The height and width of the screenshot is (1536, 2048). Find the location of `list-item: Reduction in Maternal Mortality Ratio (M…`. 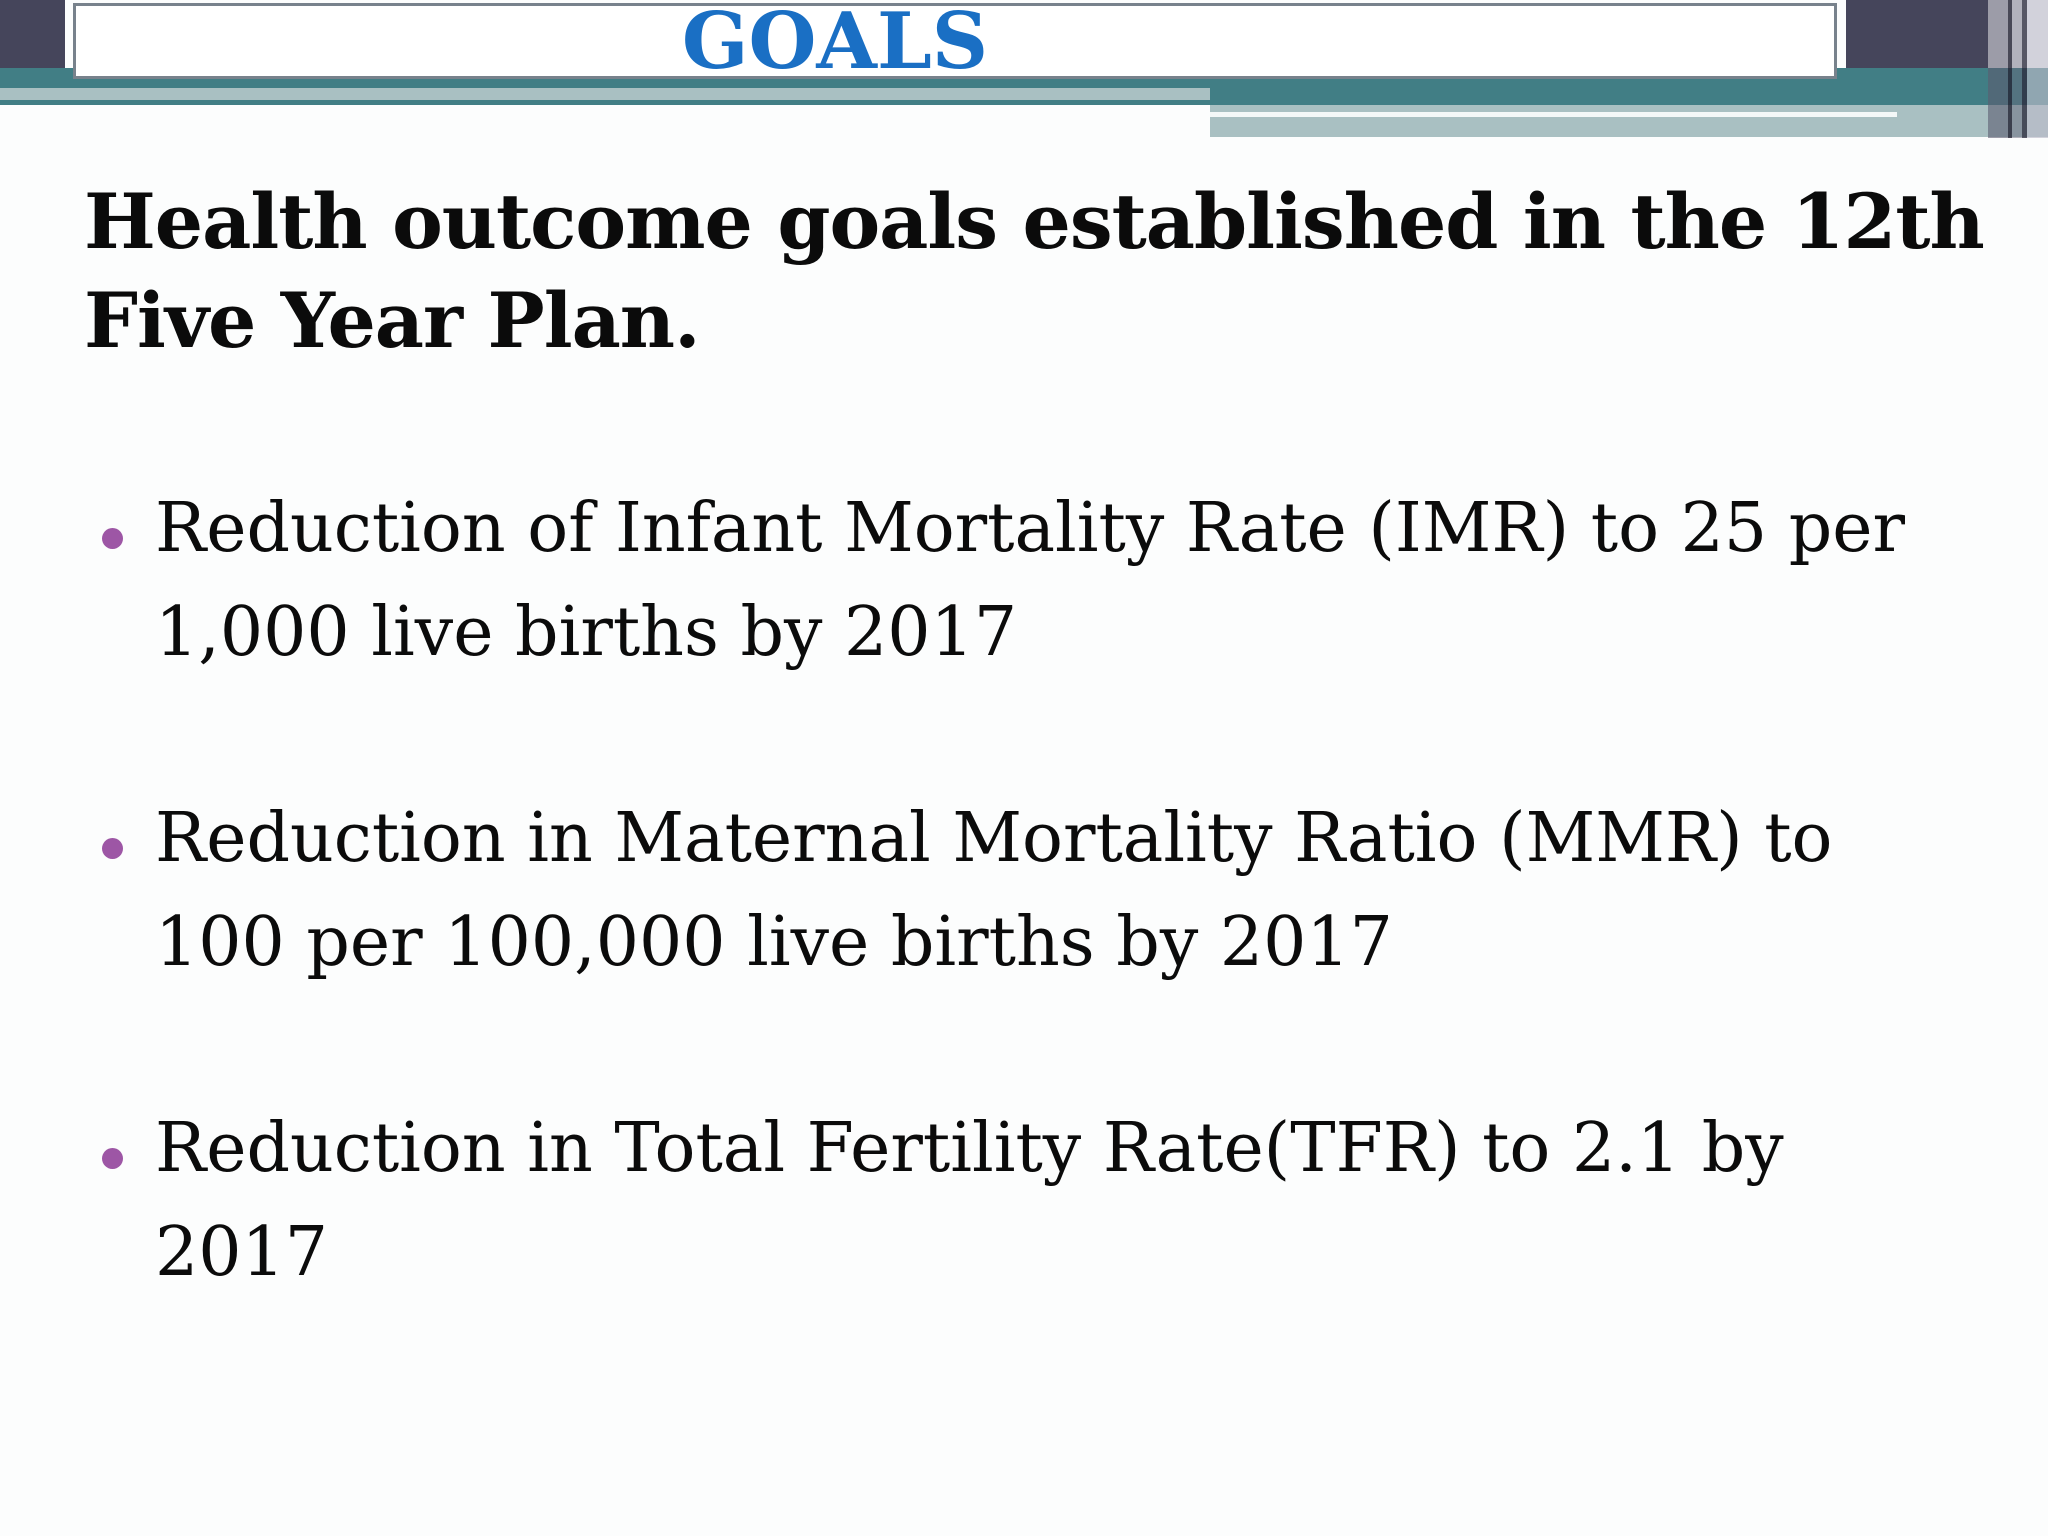

list-item: Reduction in Maternal Mortality Ratio (M… is located at coordinates (1024, 891).